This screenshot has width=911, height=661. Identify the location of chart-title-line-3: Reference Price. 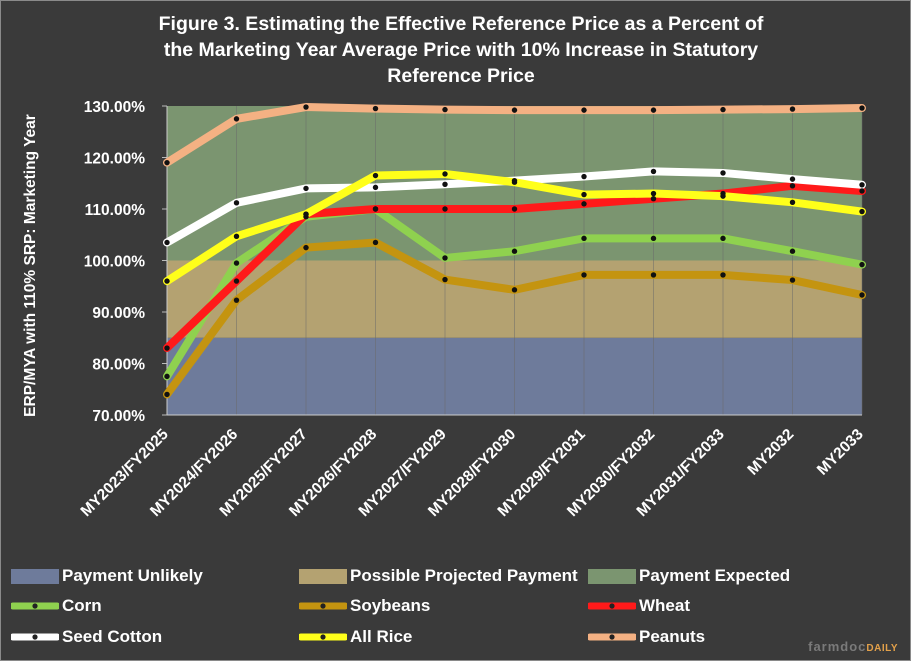
(461, 76).